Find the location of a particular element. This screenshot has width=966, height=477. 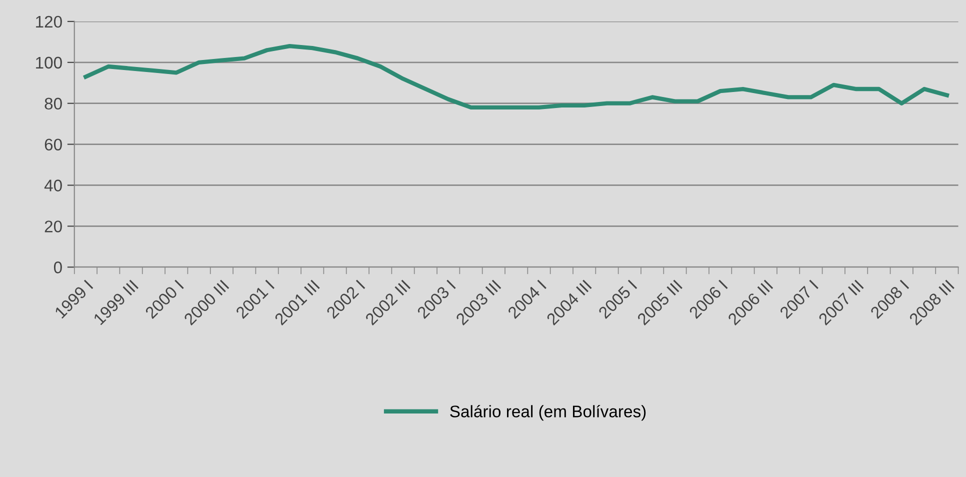

line-series is located at coordinates (517, 77).